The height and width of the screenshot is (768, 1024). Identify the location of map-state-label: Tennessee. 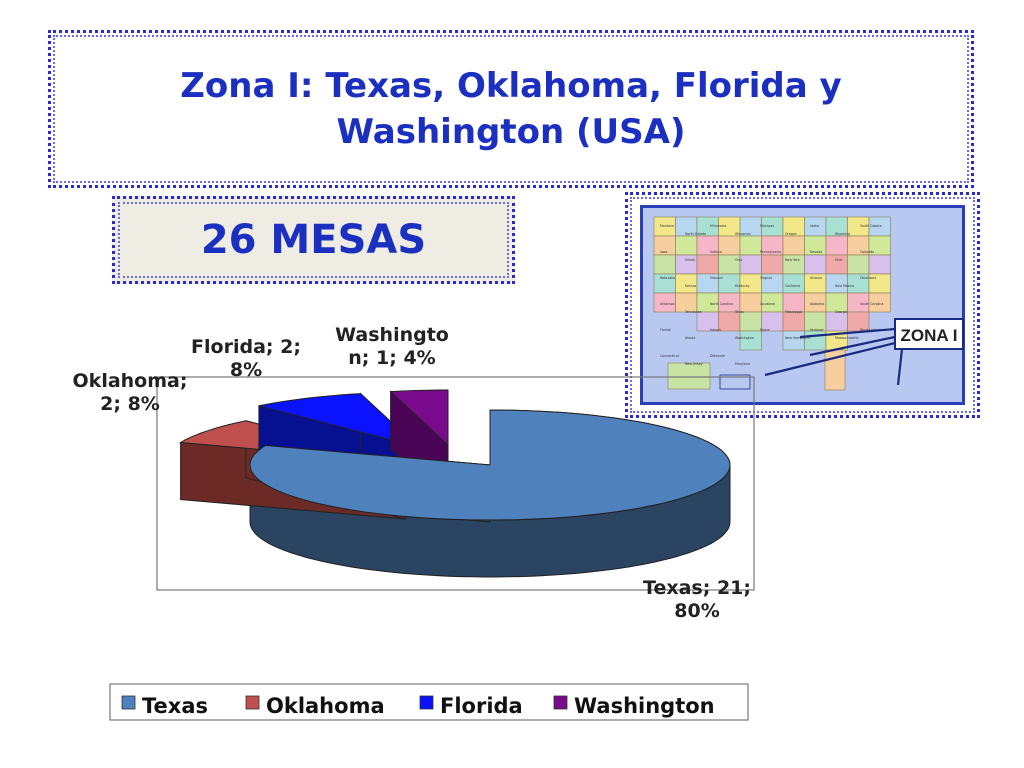
(693, 312).